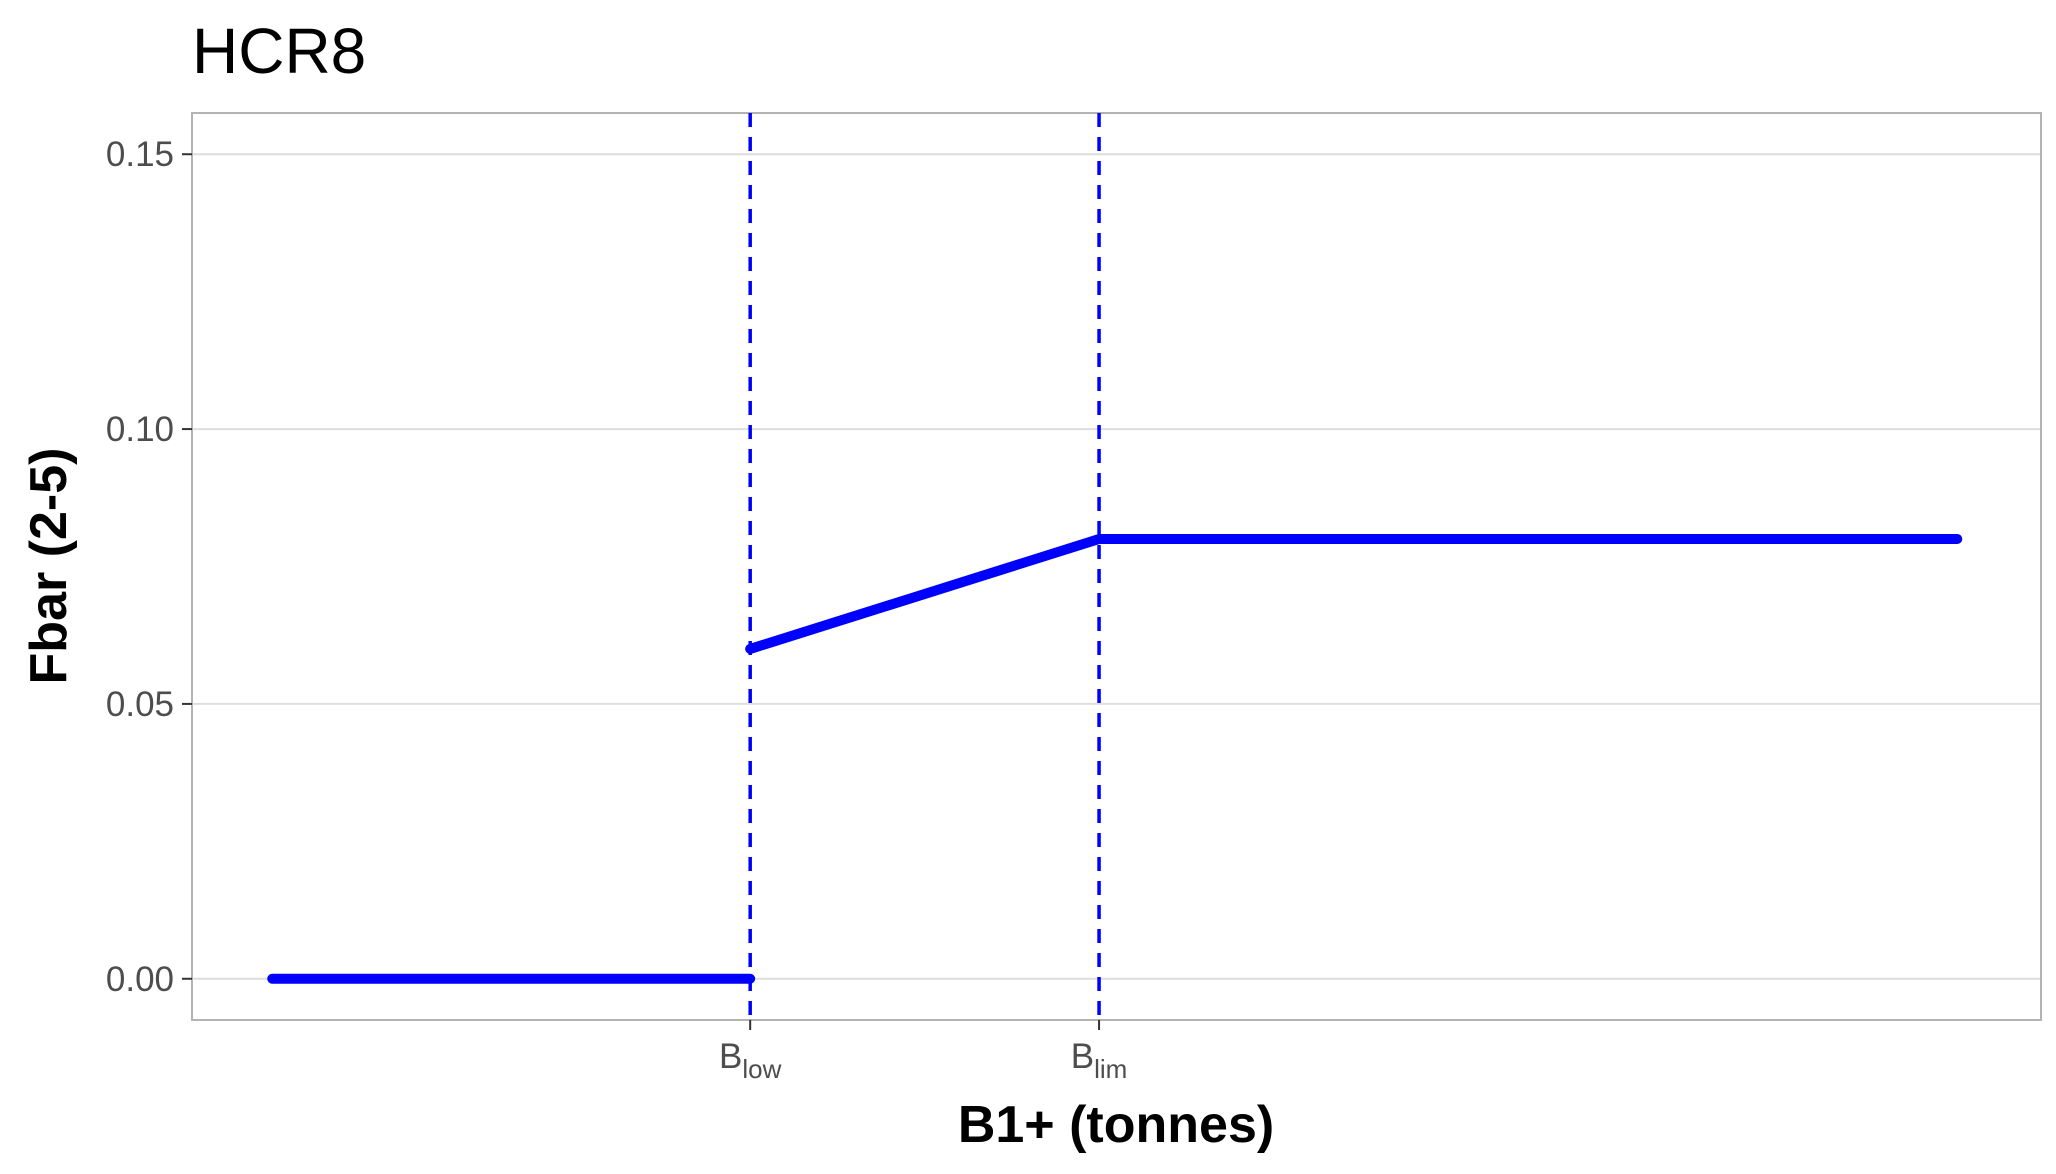 Image resolution: width=2056 pixels, height=1174 pixels. Describe the element at coordinates (279, 51) in the screenshot. I see `chart-title: HCR8` at that location.